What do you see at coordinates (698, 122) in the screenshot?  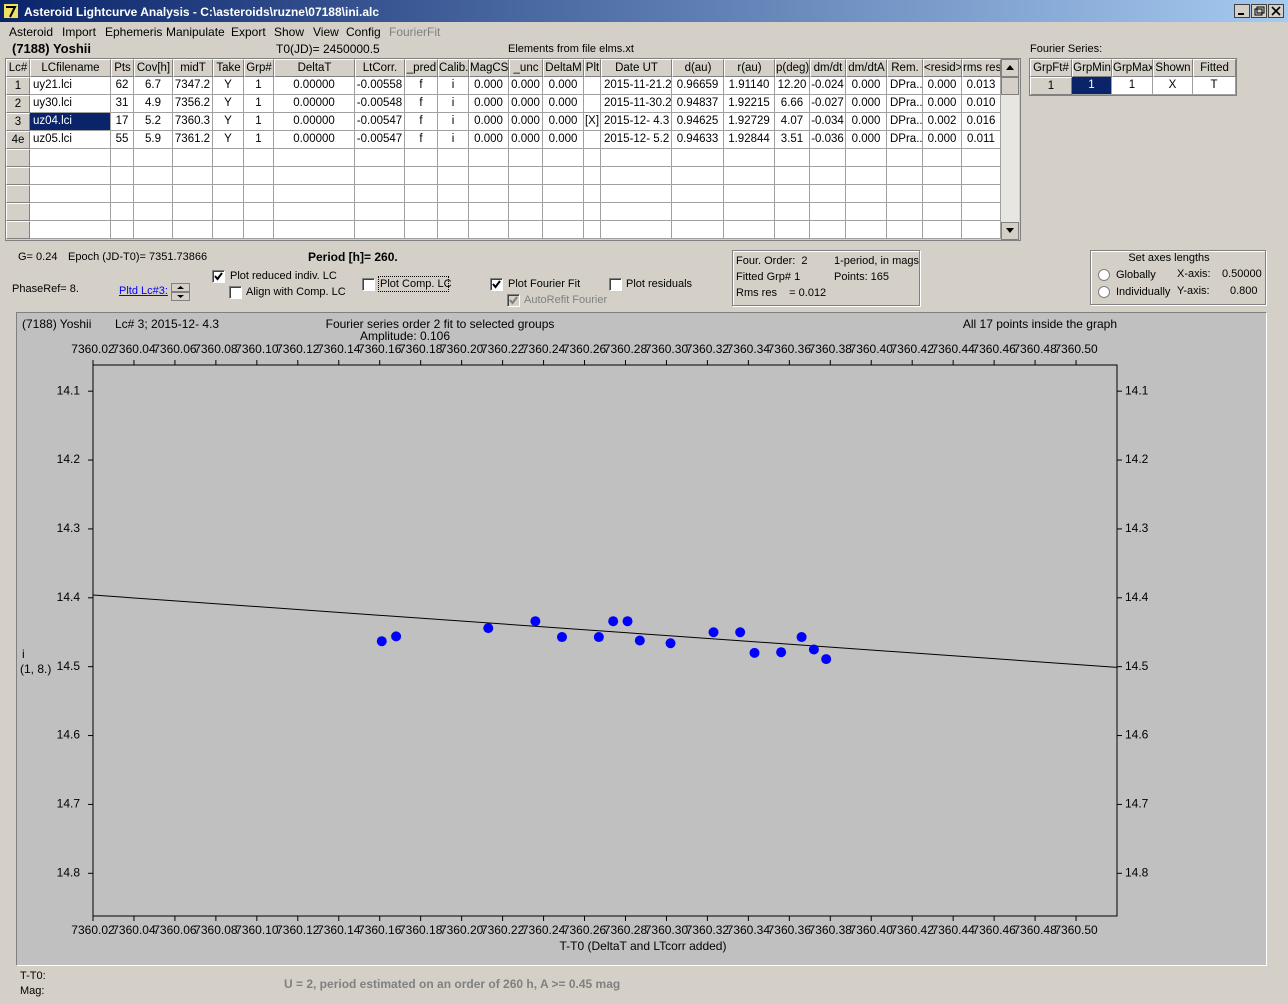 I see `table-cell: 0.94625` at bounding box center [698, 122].